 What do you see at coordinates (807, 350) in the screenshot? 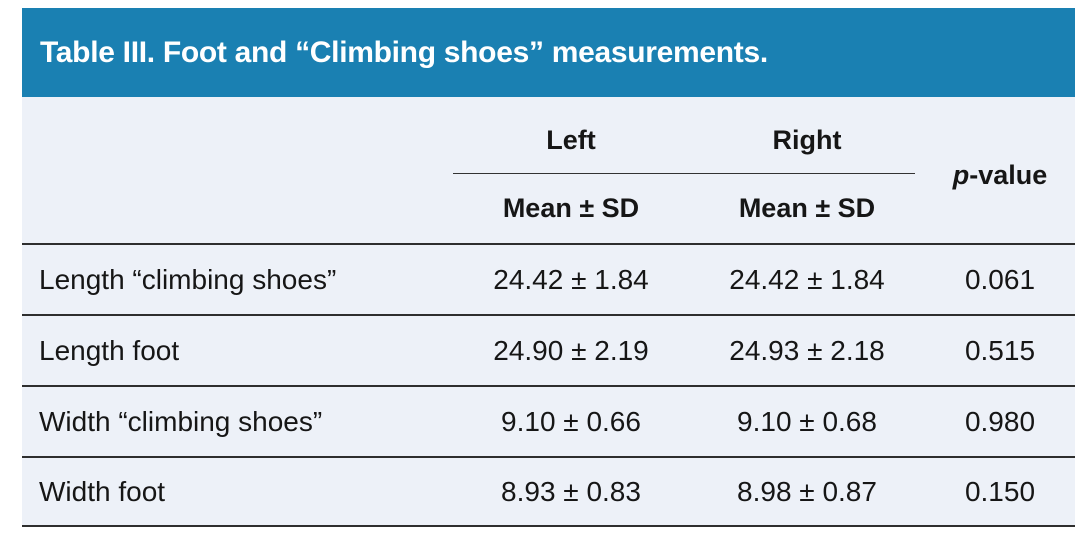
I see `cell-right-mean-sd: 24.93 ± 2.18` at bounding box center [807, 350].